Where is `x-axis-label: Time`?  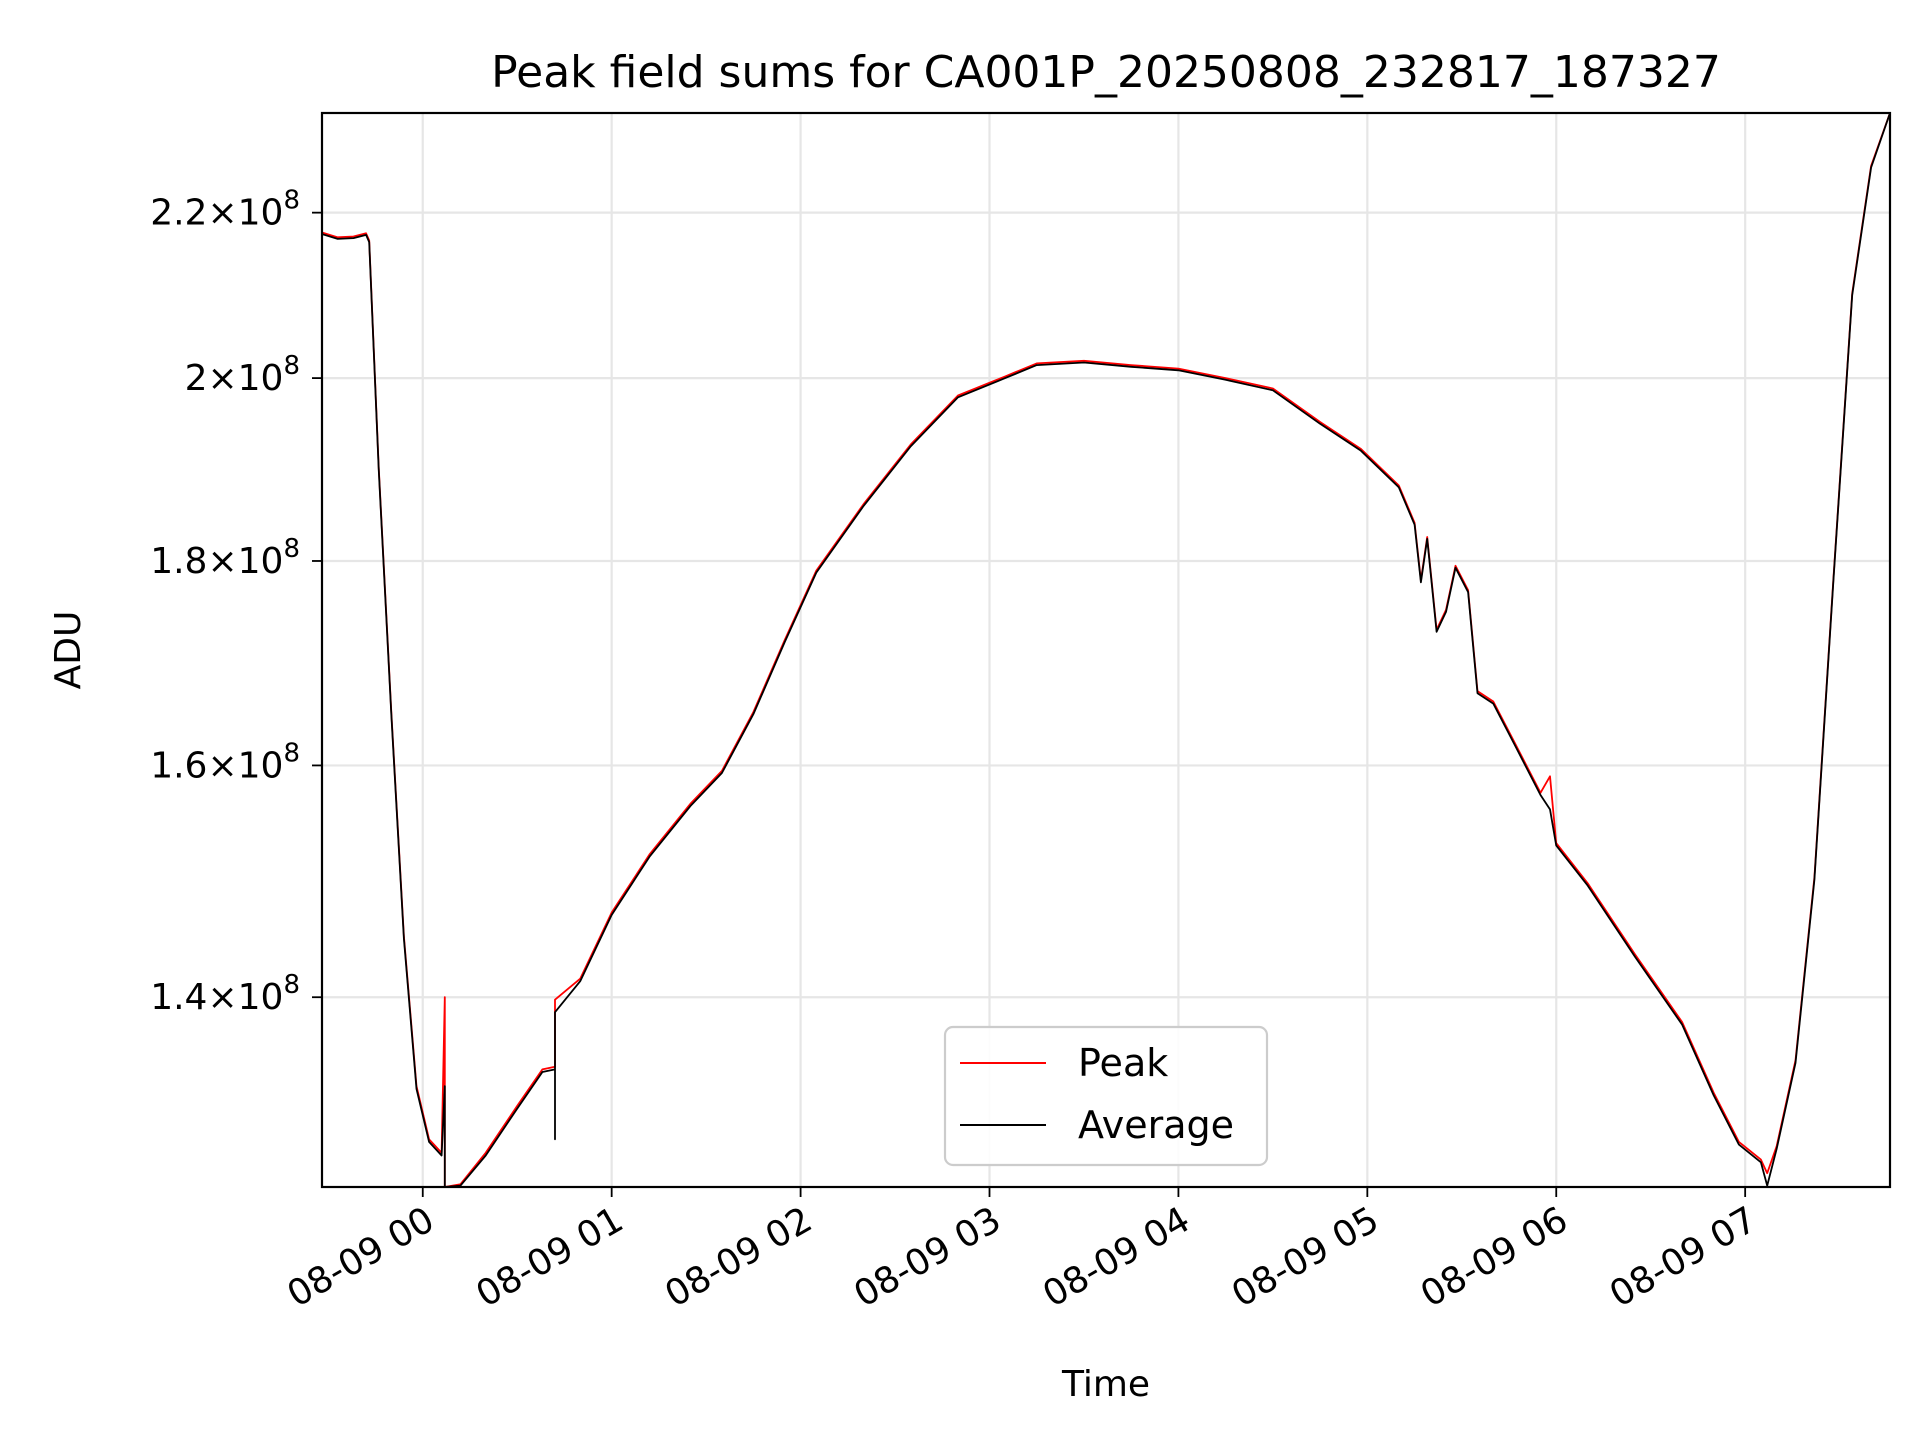
x-axis-label: Time is located at coordinates (1105, 1384).